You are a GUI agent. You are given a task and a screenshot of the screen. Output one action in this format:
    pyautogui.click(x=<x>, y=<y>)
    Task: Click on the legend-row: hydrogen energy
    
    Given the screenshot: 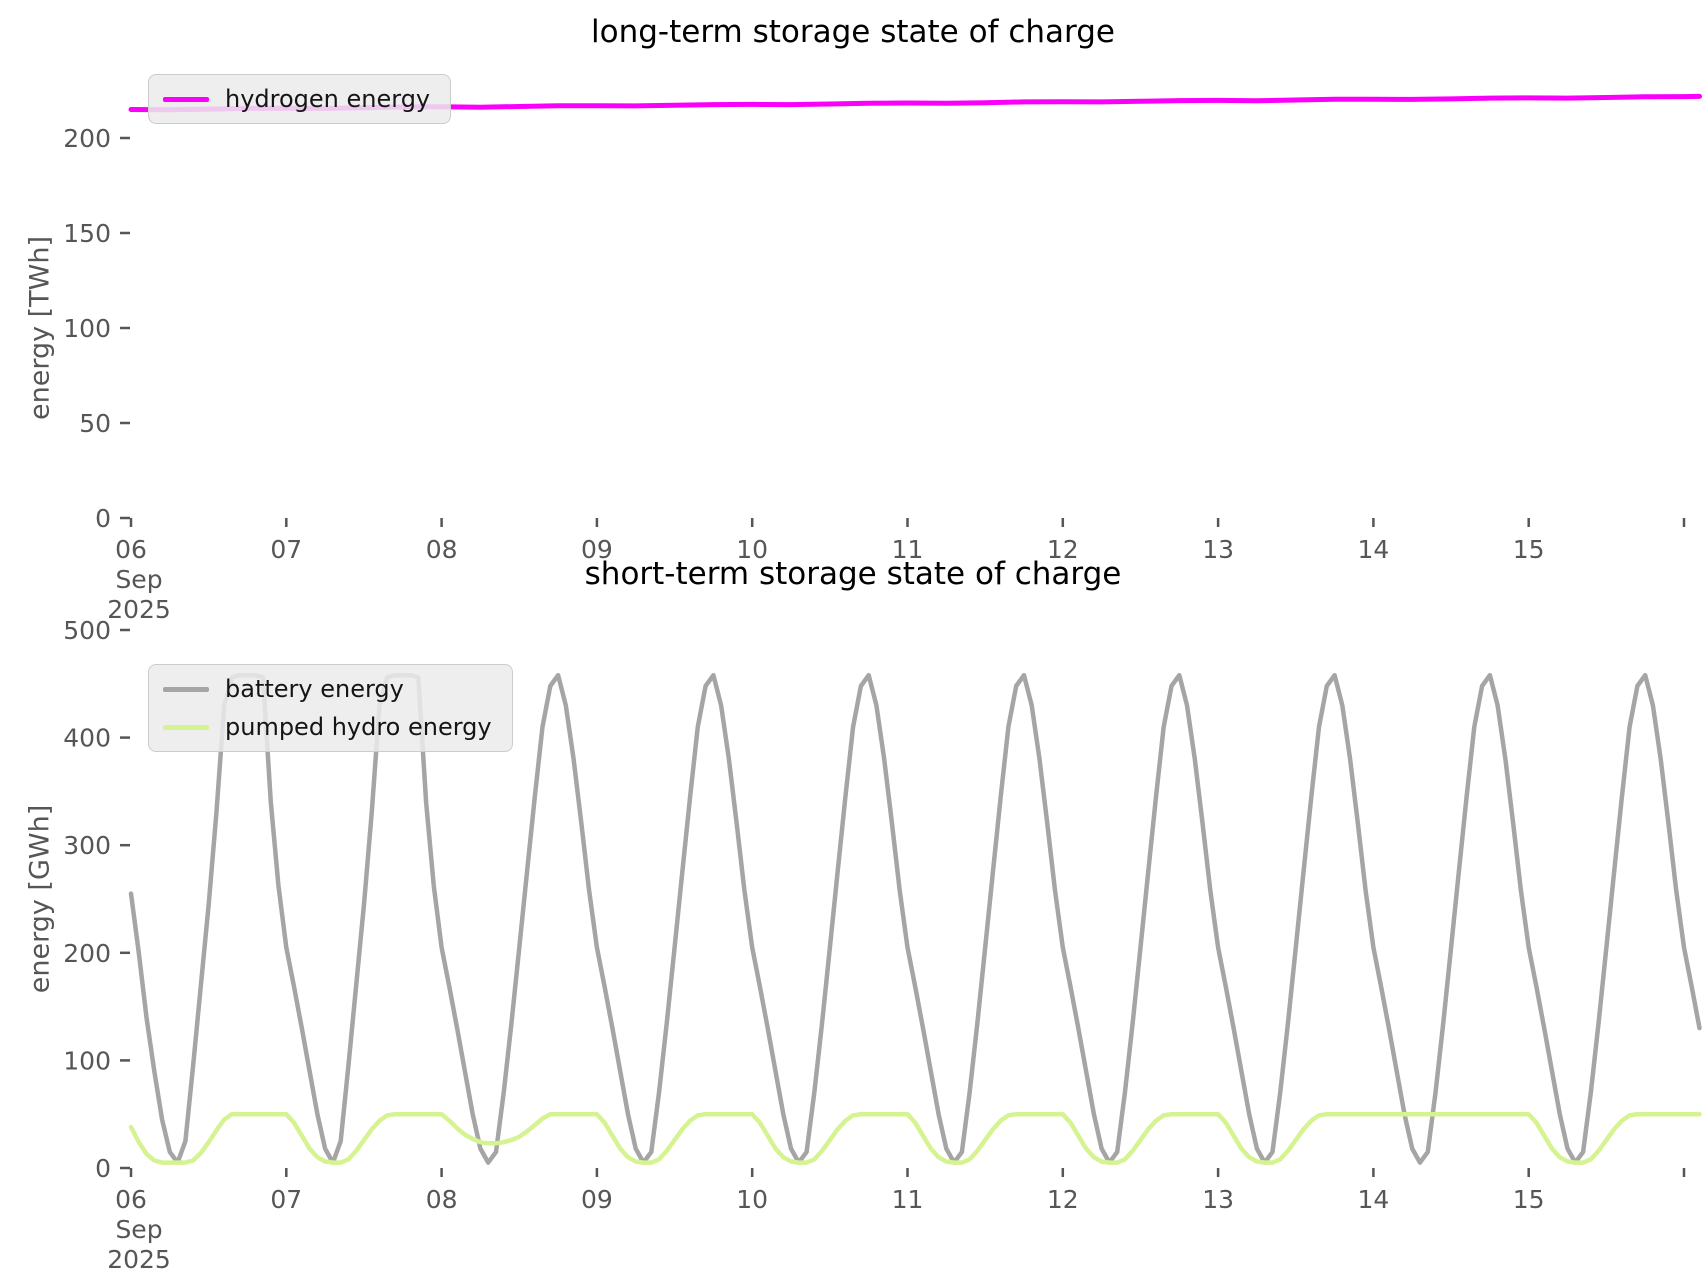 What is the action you would take?
    pyautogui.click(x=296, y=99)
    